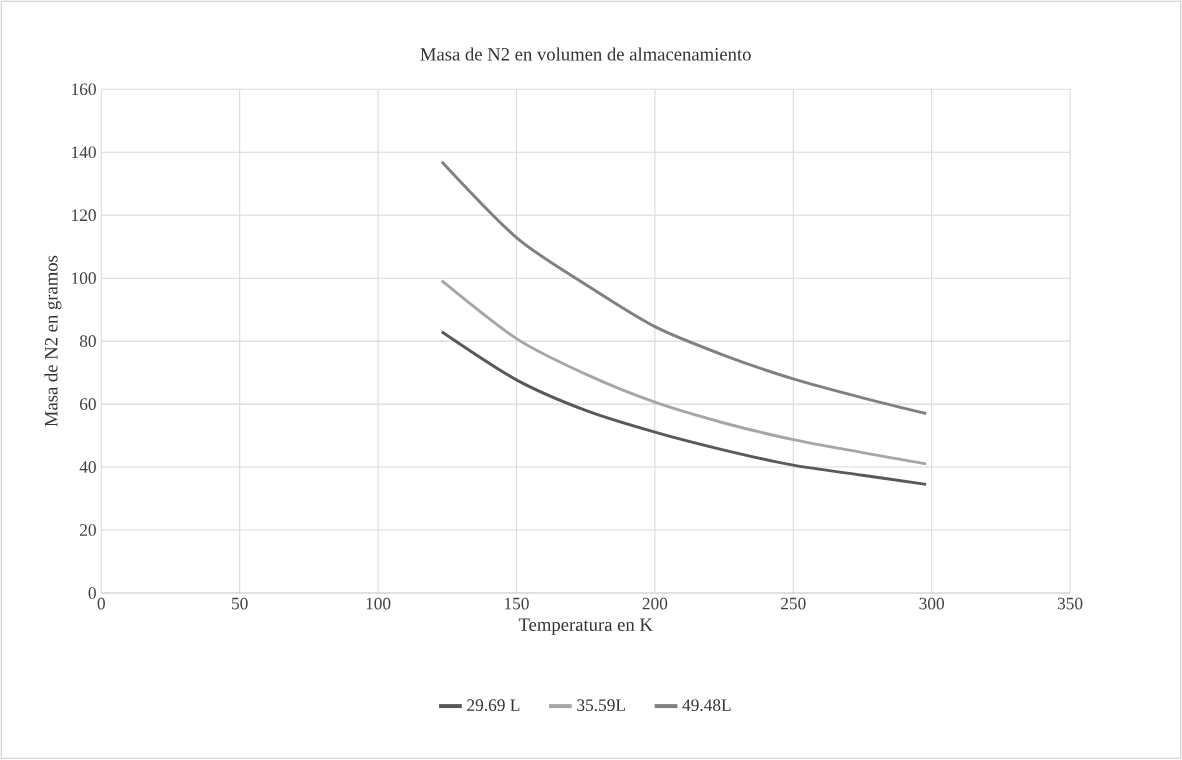 The image size is (1182, 760). What do you see at coordinates (240, 603) in the screenshot?
I see `x-tick-label: 50` at bounding box center [240, 603].